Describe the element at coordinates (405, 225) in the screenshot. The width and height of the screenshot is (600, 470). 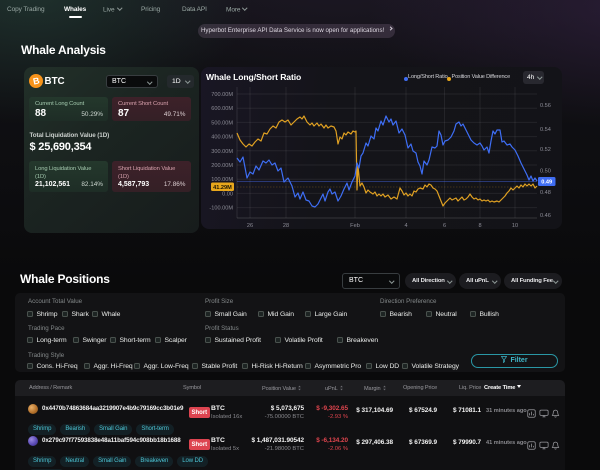
I see `svg-text: 4` at that location.